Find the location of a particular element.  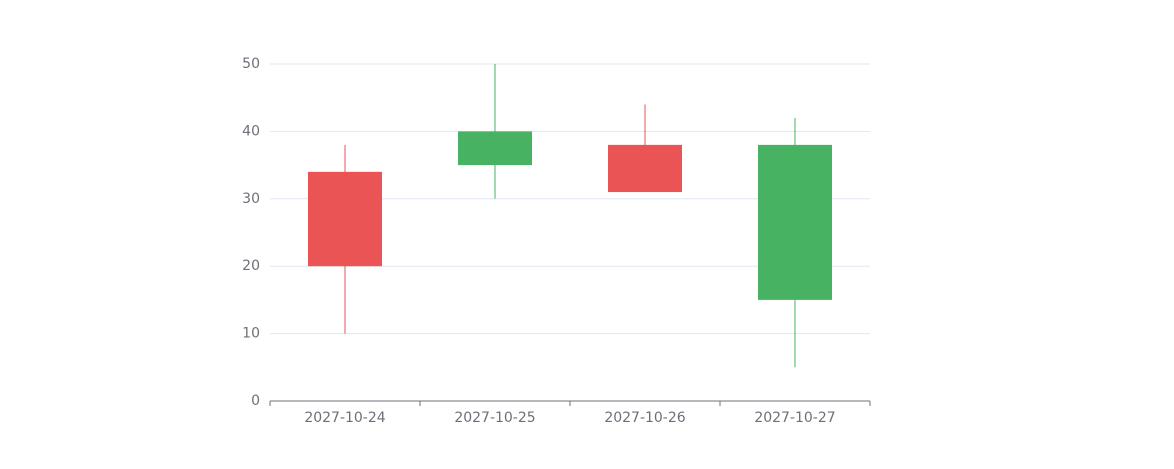

y-tick-label: 30 is located at coordinates (251, 199).